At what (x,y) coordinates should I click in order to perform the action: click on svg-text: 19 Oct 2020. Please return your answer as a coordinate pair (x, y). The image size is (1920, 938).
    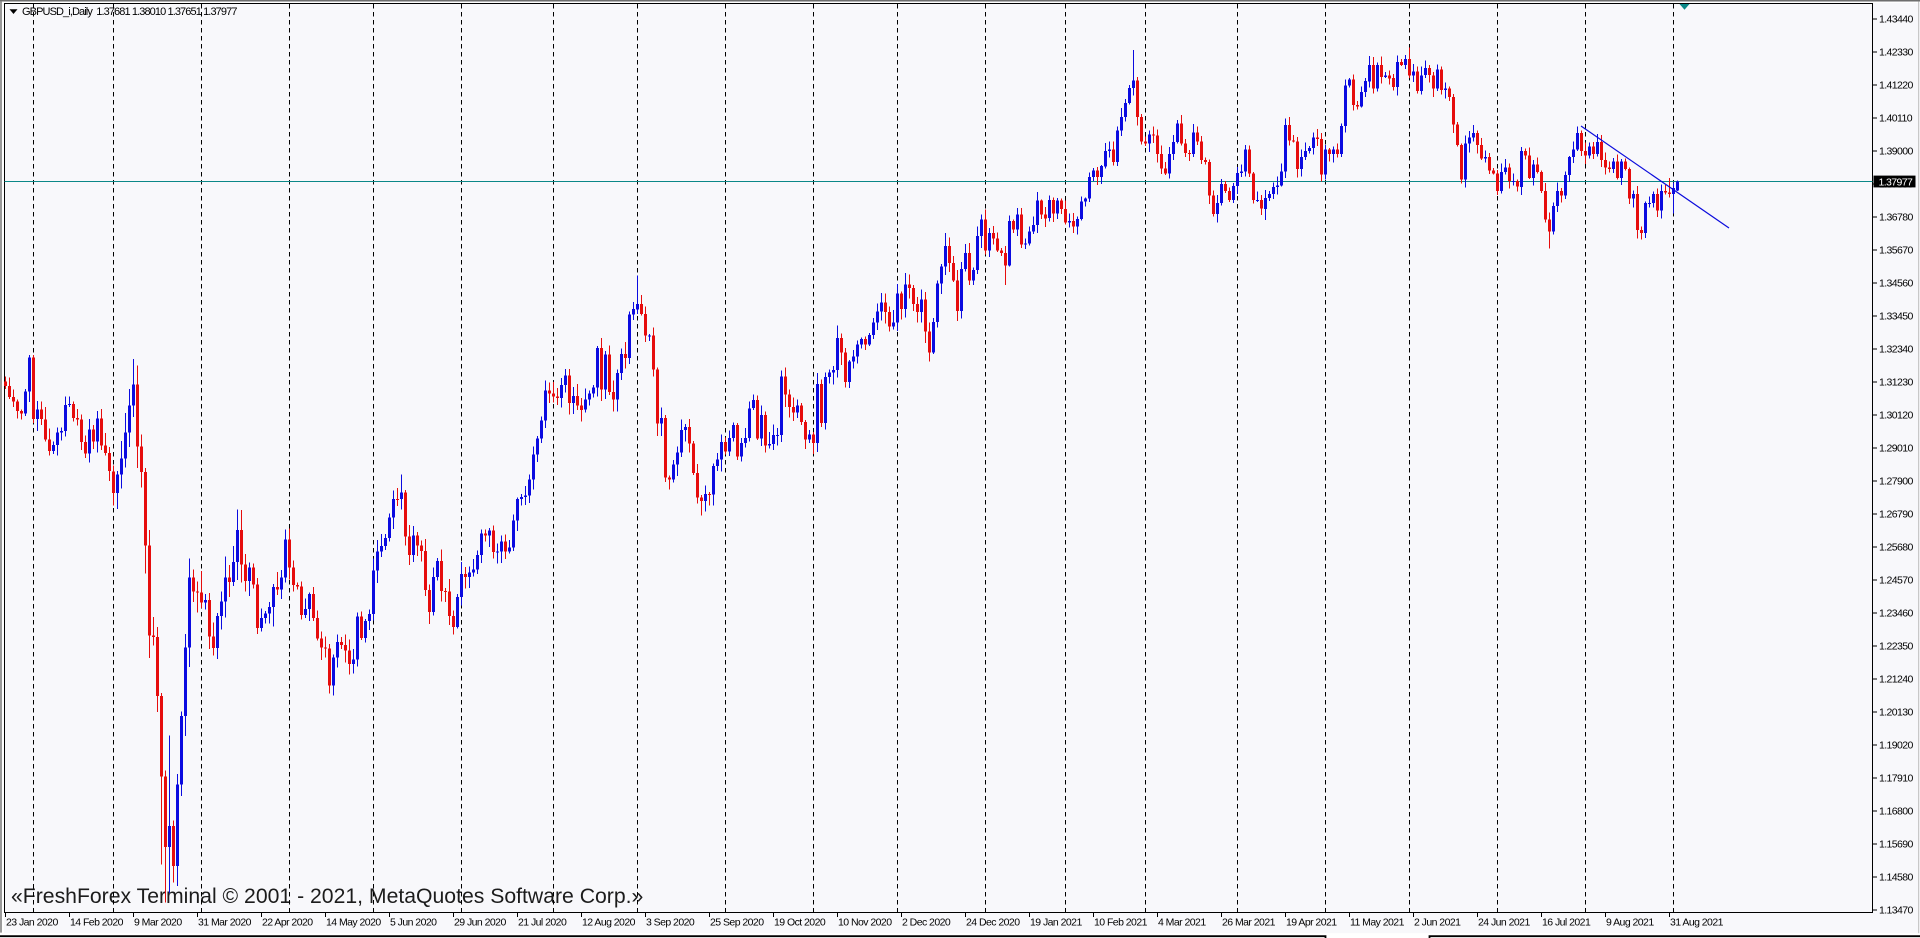
    Looking at the image, I should click on (800, 922).